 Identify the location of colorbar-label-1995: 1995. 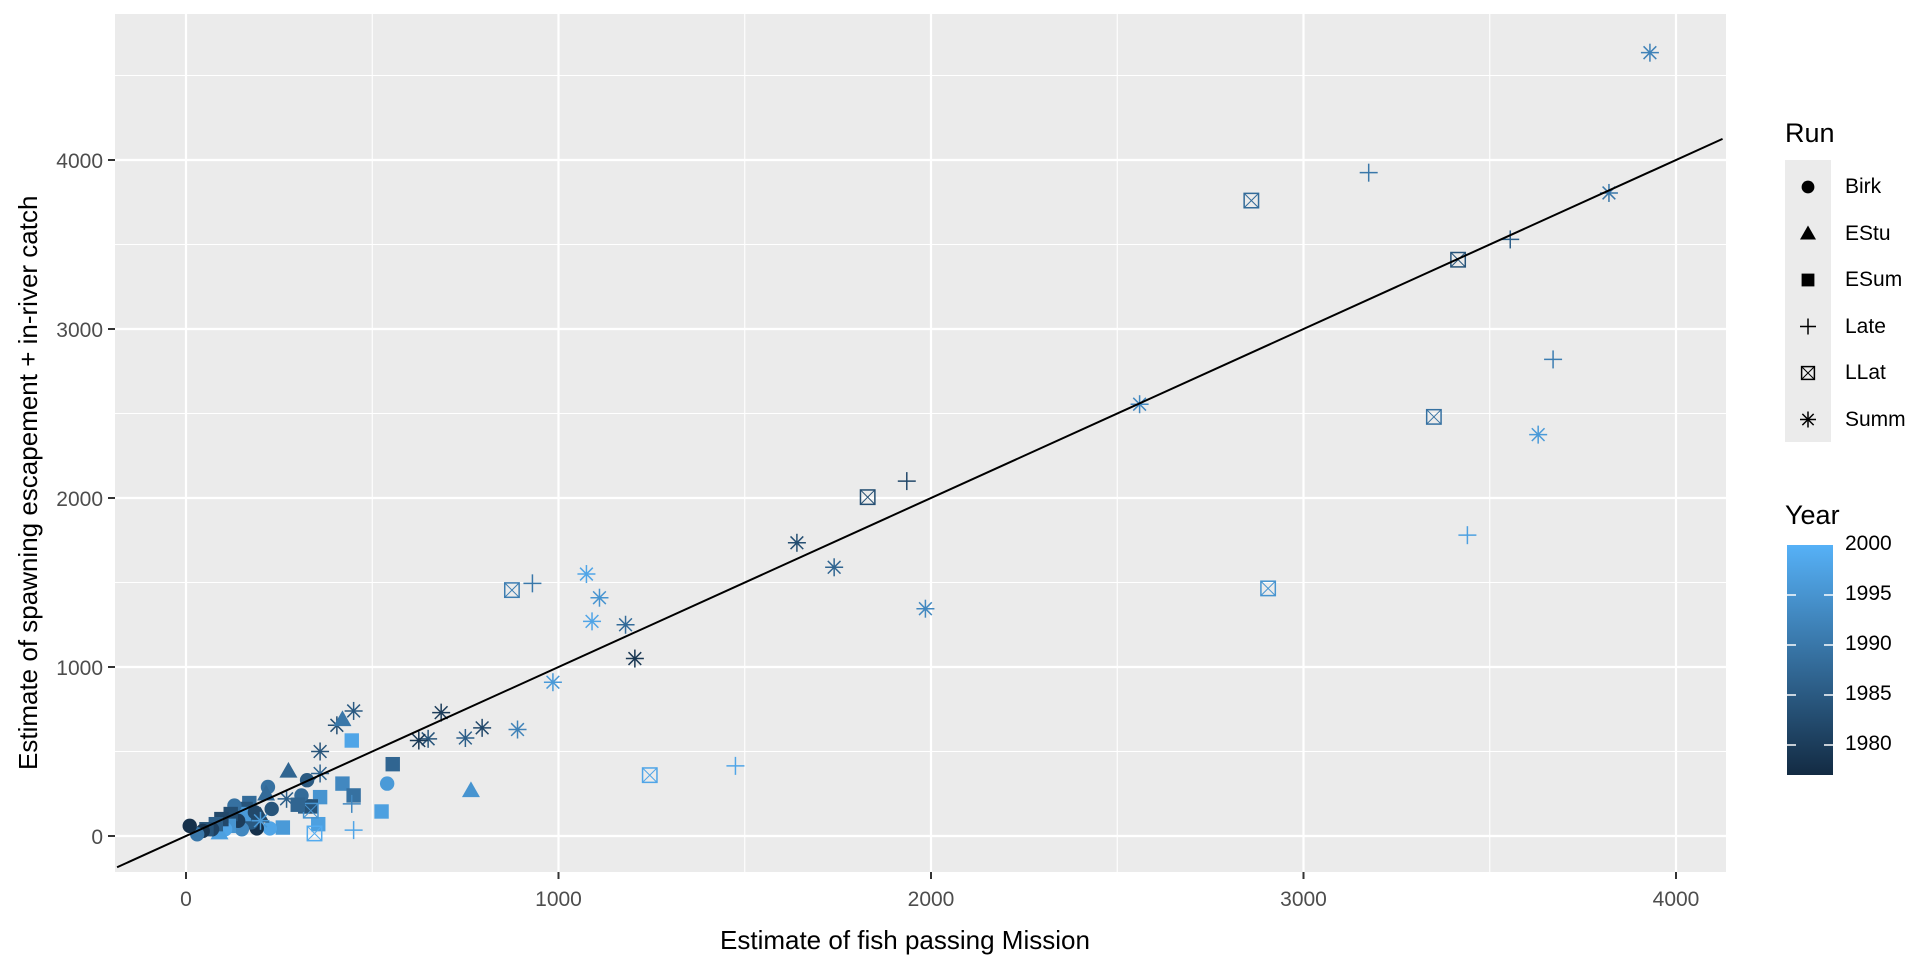
(1868, 593).